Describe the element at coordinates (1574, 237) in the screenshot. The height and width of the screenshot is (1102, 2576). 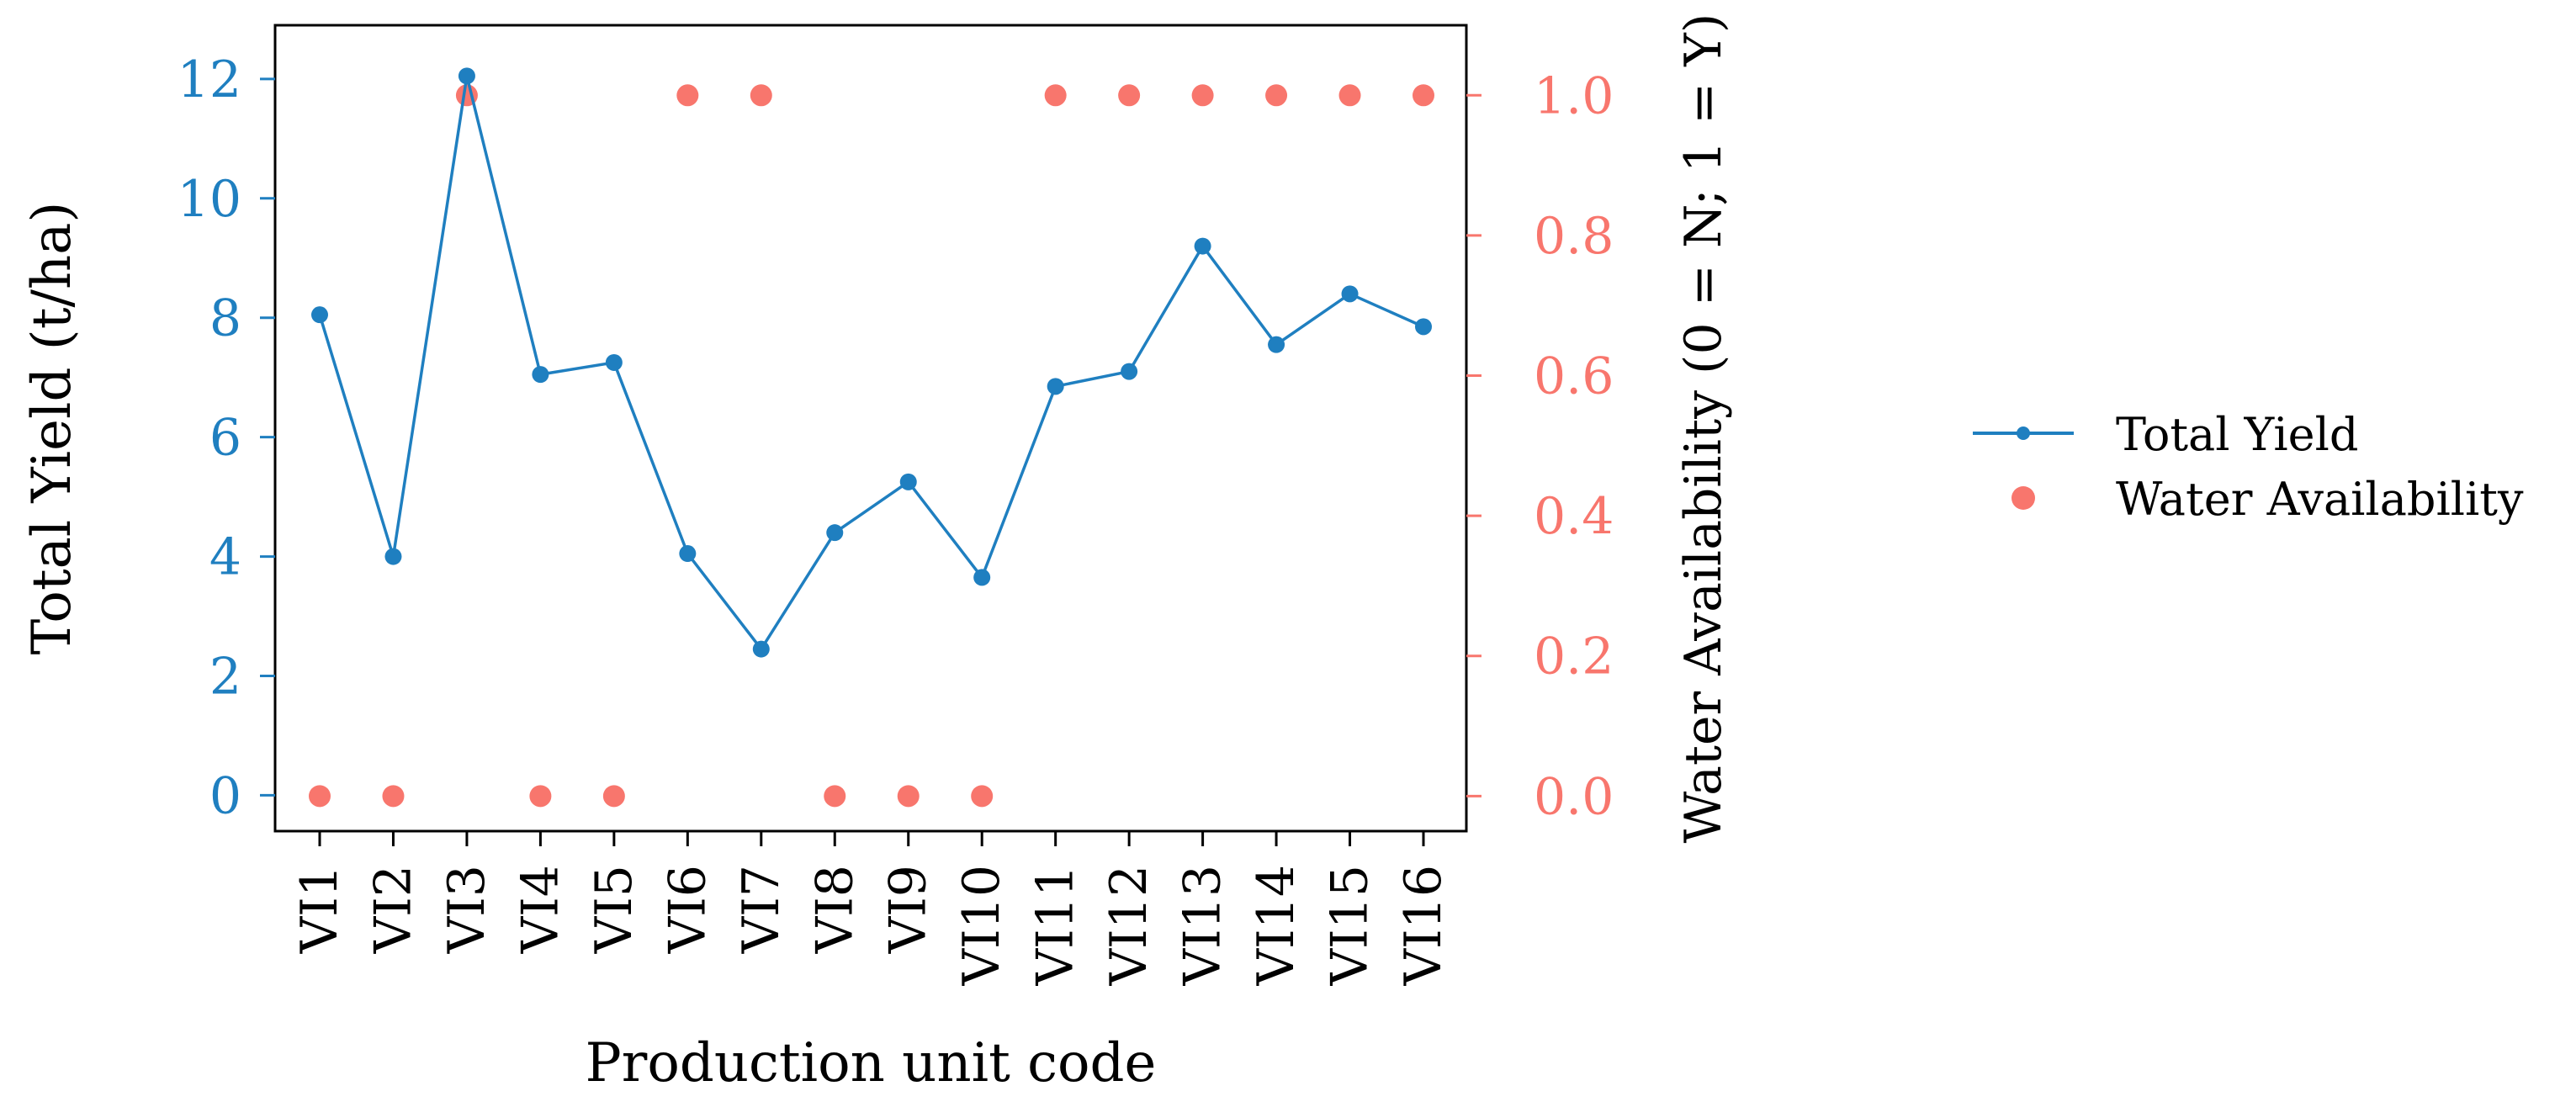
I see `right-tick-label-4: 0.8` at that location.